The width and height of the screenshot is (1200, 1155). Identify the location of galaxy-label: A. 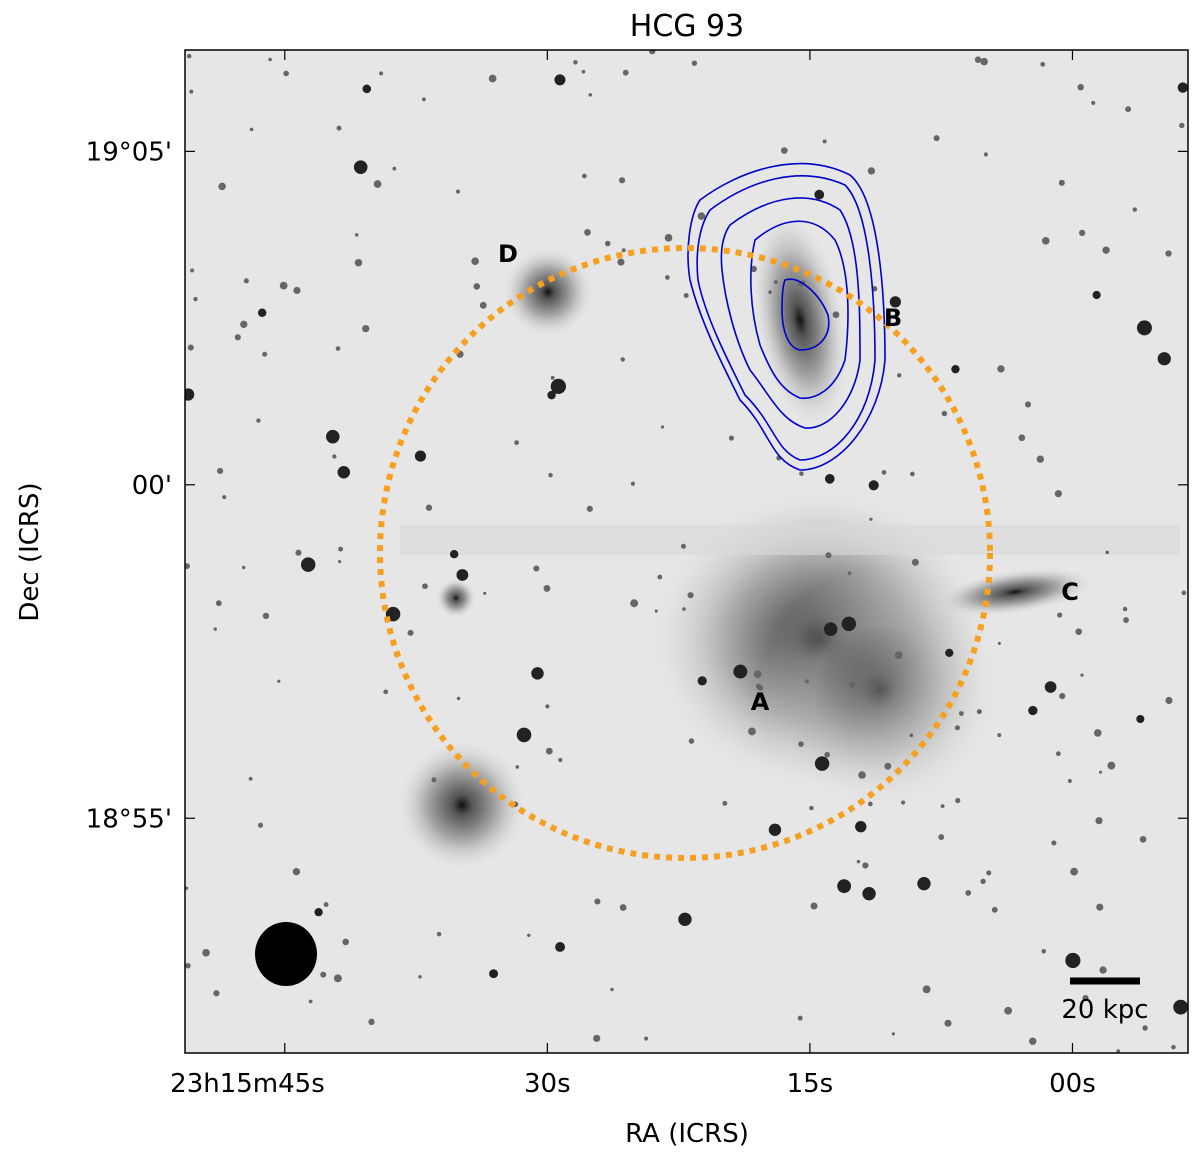
(760, 702).